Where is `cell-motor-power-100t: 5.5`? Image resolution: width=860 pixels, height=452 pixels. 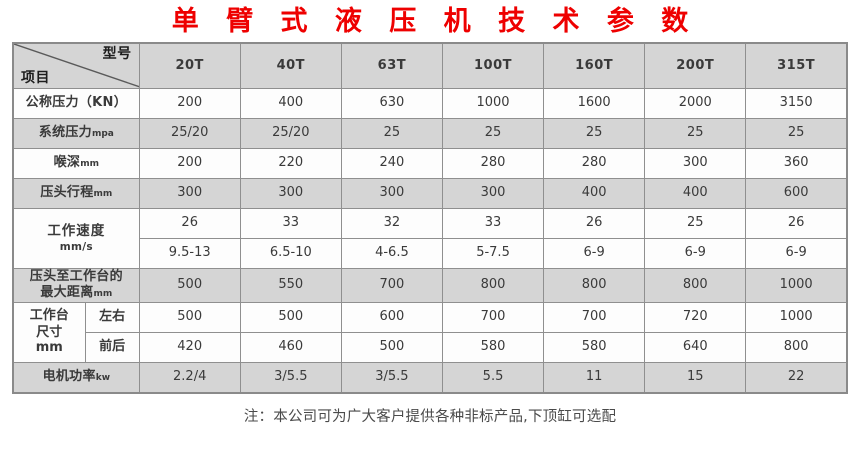 cell-motor-power-100t: 5.5 is located at coordinates (493, 377).